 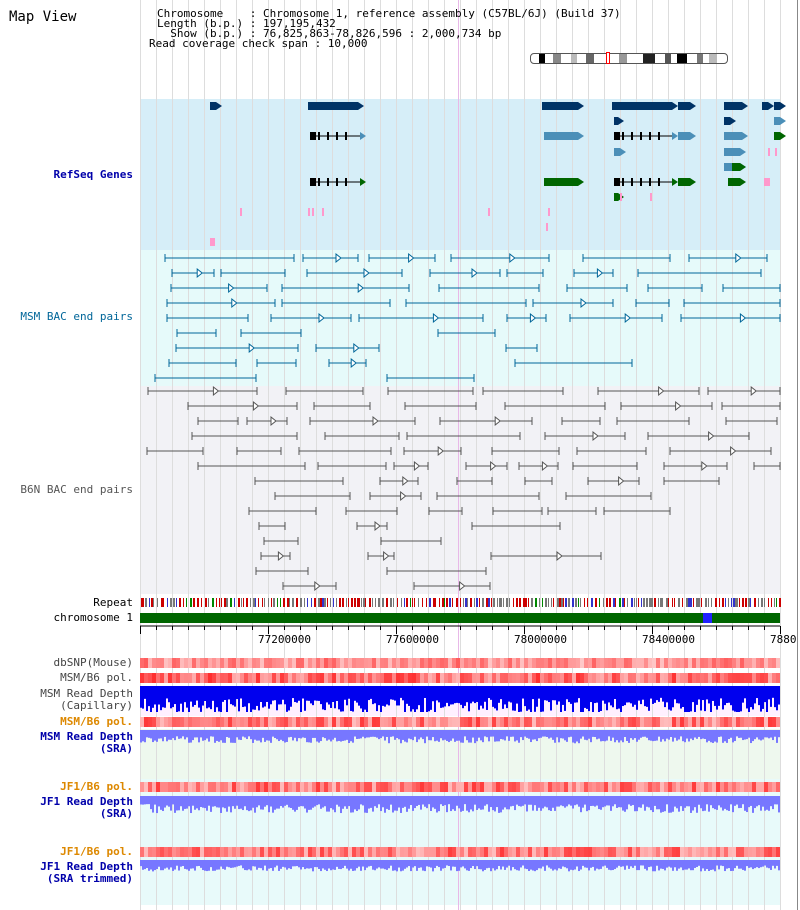 I want to click on dbsnp-label: dbSNP(Mouse), so click(x=93, y=662).